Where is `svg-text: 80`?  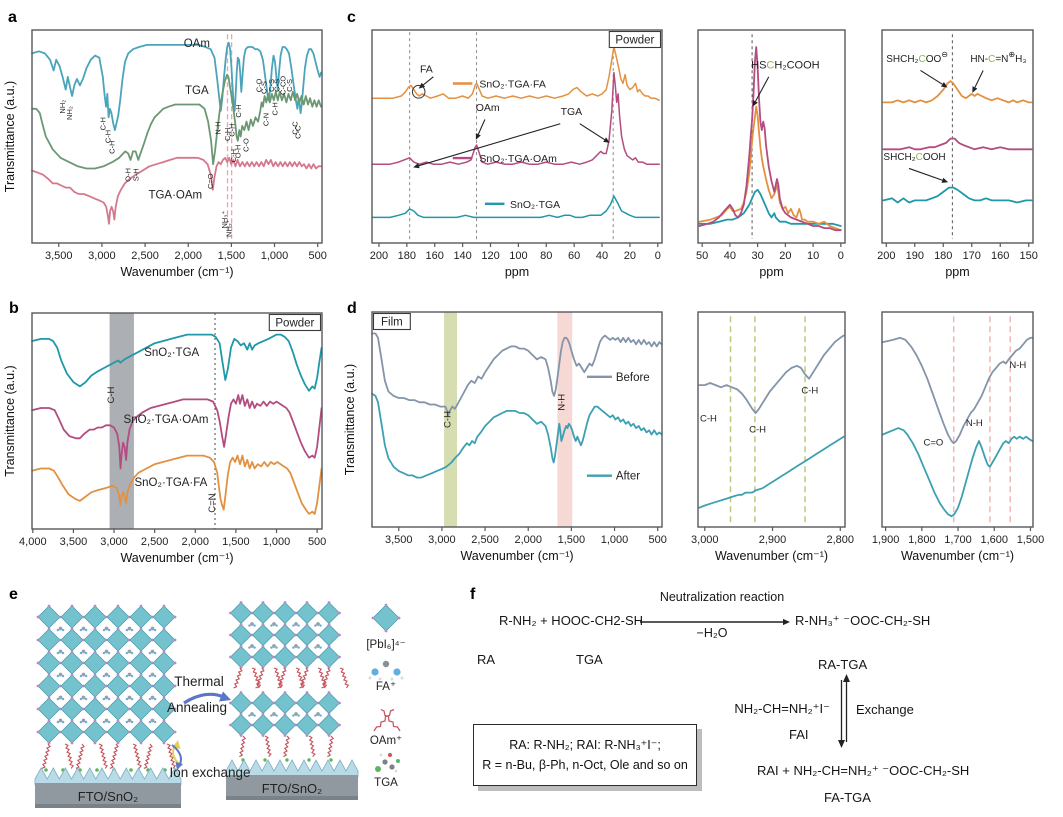
svg-text: 80 is located at coordinates (546, 256).